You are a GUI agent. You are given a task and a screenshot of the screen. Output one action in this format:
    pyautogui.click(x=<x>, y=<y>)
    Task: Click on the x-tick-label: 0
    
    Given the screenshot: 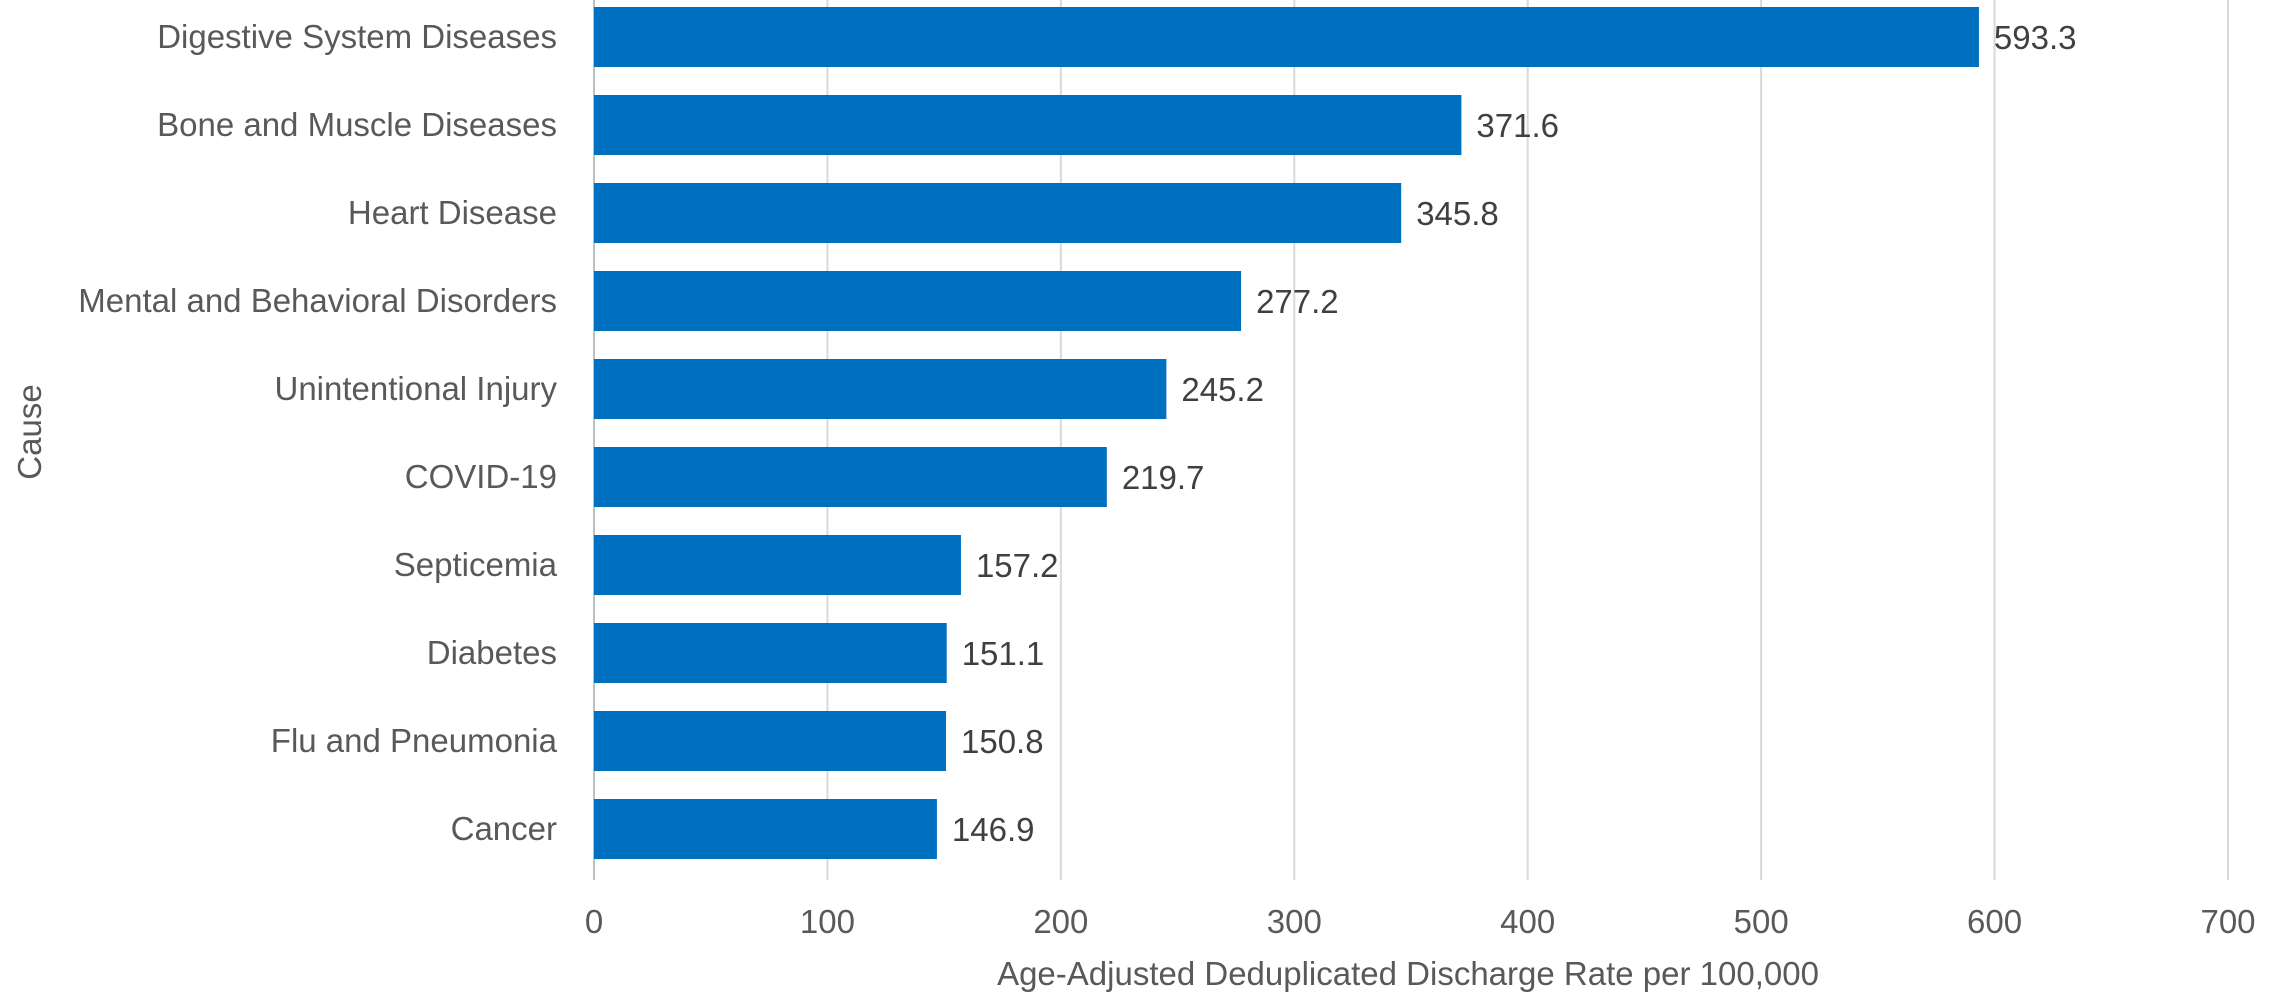 What is the action you would take?
    pyautogui.click(x=594, y=921)
    